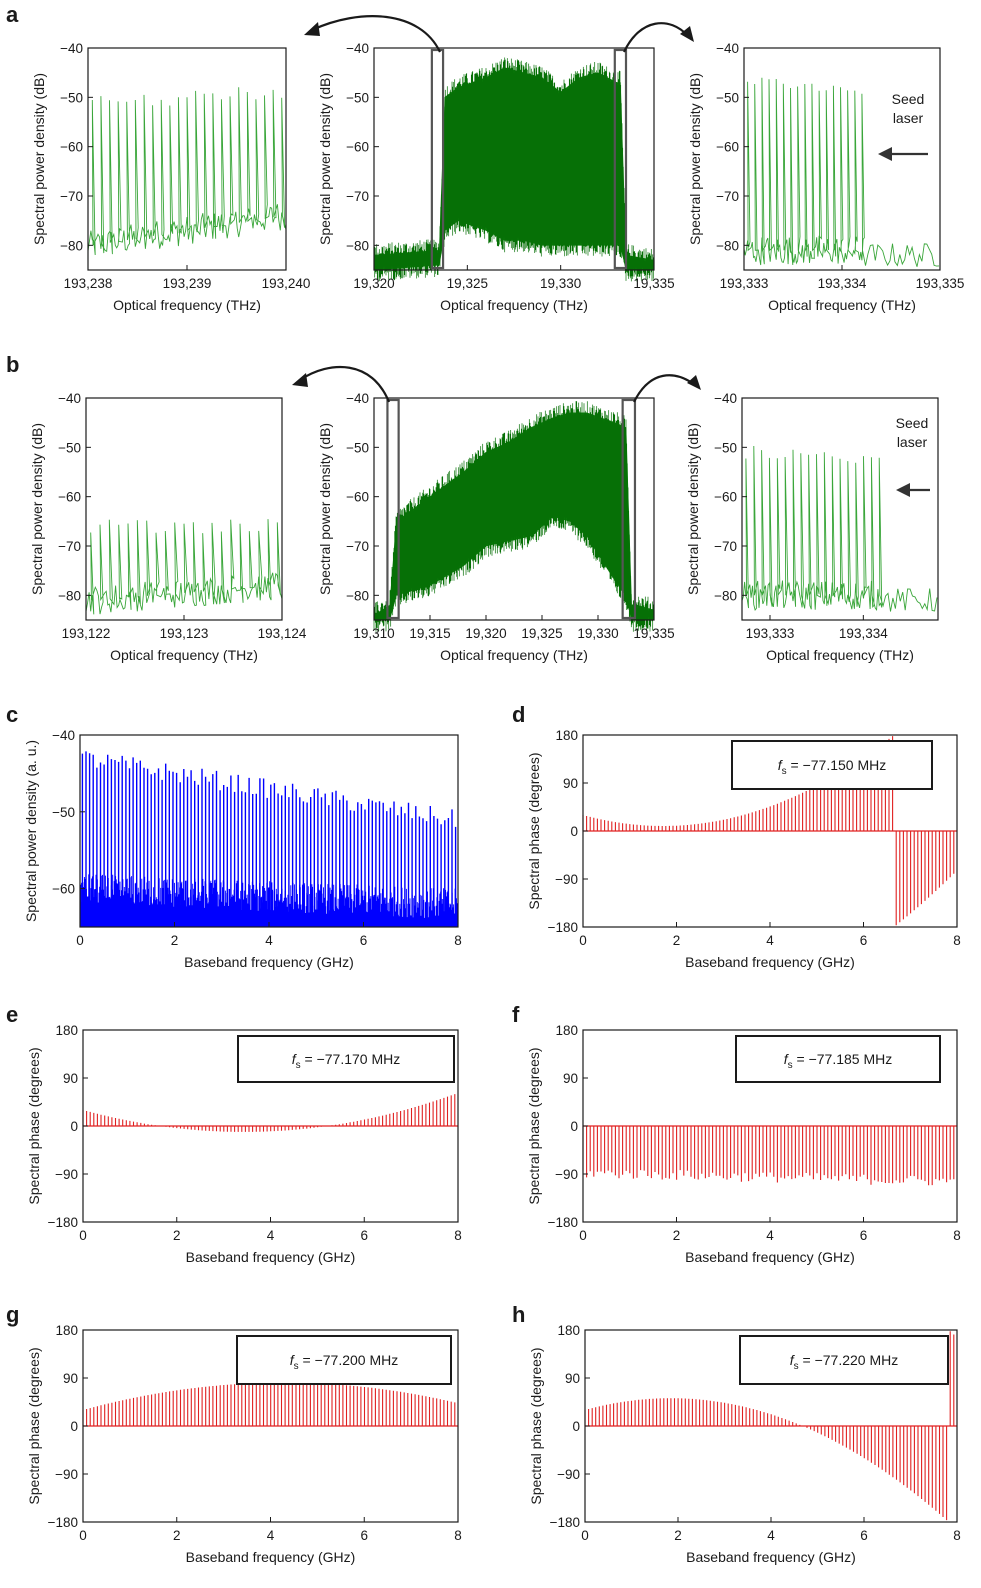 The height and width of the screenshot is (1588, 981). I want to click on y-axis-label: Spectral phase (degrees), so click(34, 1125).